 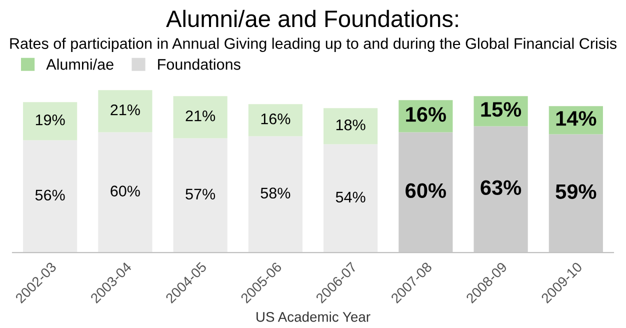 I want to click on data-label: 56%, so click(x=50, y=195).